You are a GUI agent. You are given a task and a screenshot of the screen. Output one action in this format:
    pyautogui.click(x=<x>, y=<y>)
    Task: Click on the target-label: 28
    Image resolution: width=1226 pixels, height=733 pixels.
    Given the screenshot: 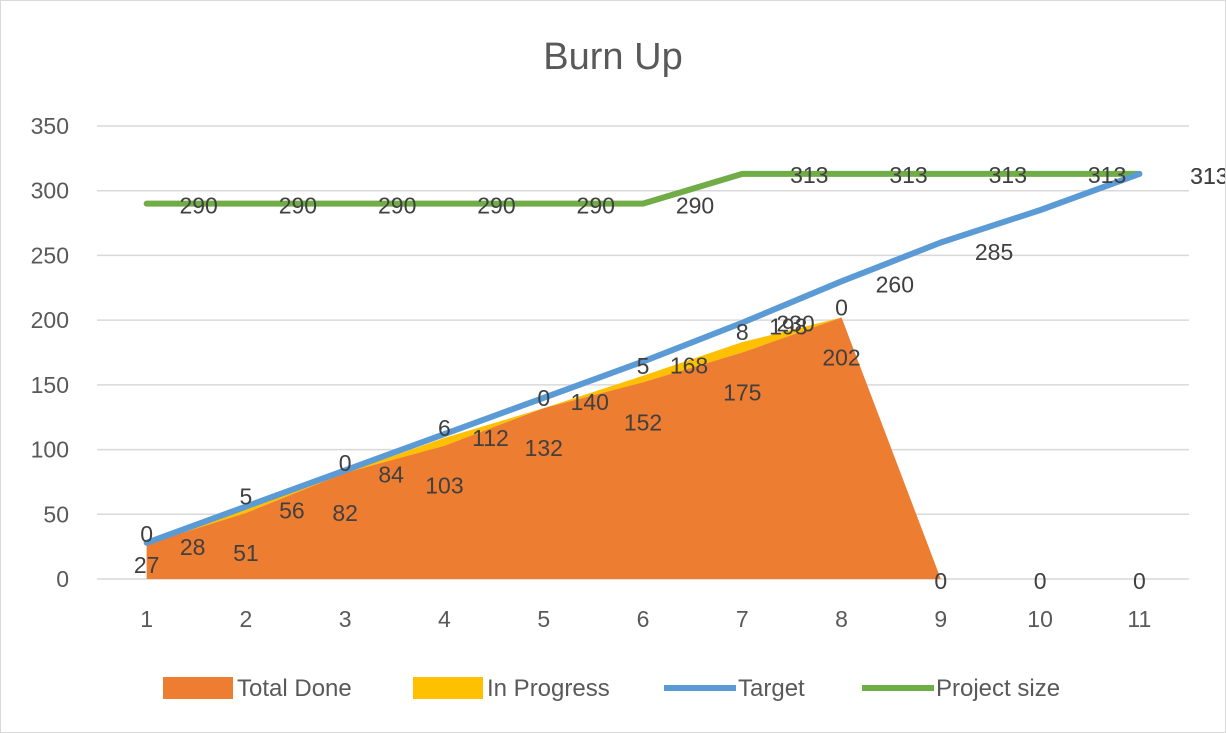 What is the action you would take?
    pyautogui.click(x=193, y=547)
    